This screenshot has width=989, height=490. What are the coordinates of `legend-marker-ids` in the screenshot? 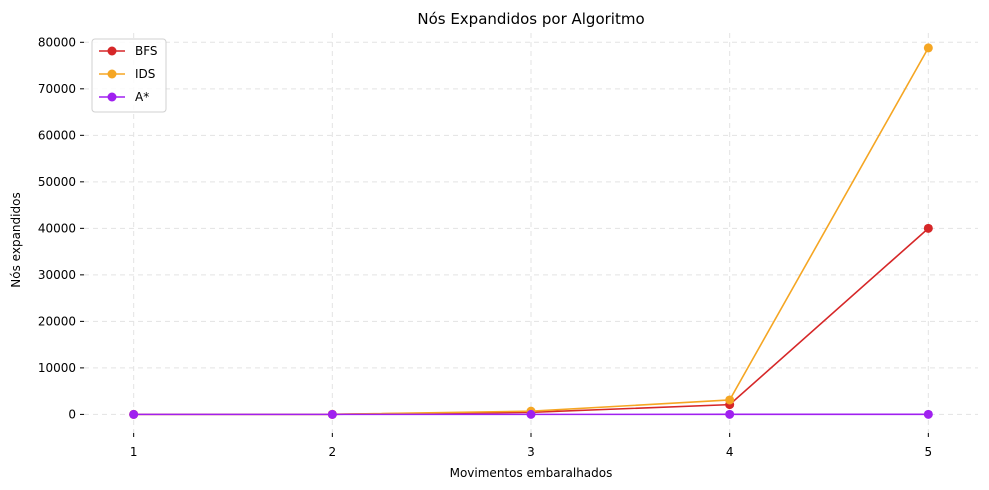 It's located at (112, 74).